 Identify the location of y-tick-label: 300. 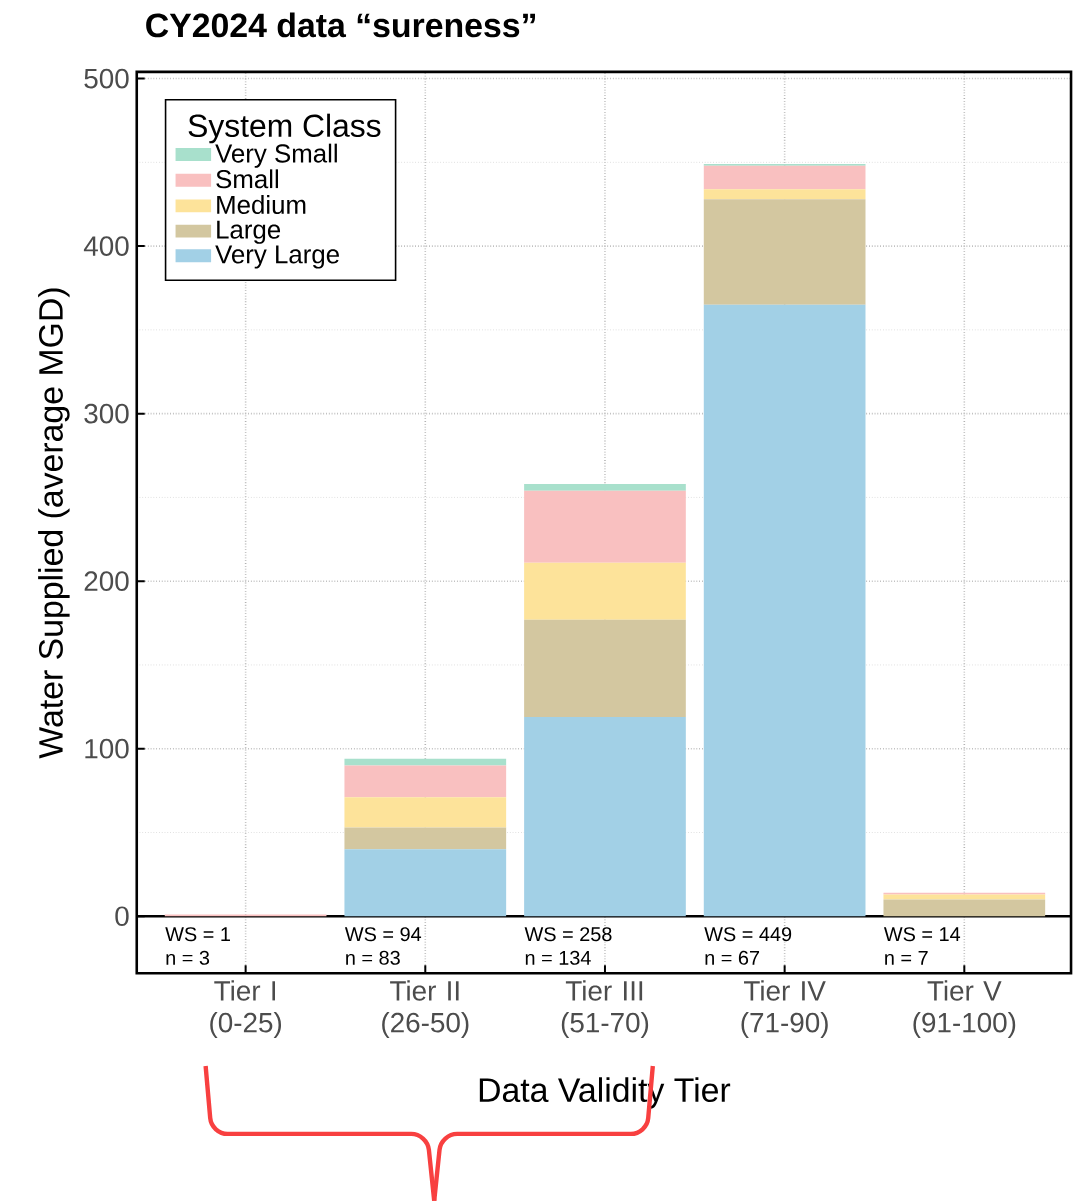
(106, 413).